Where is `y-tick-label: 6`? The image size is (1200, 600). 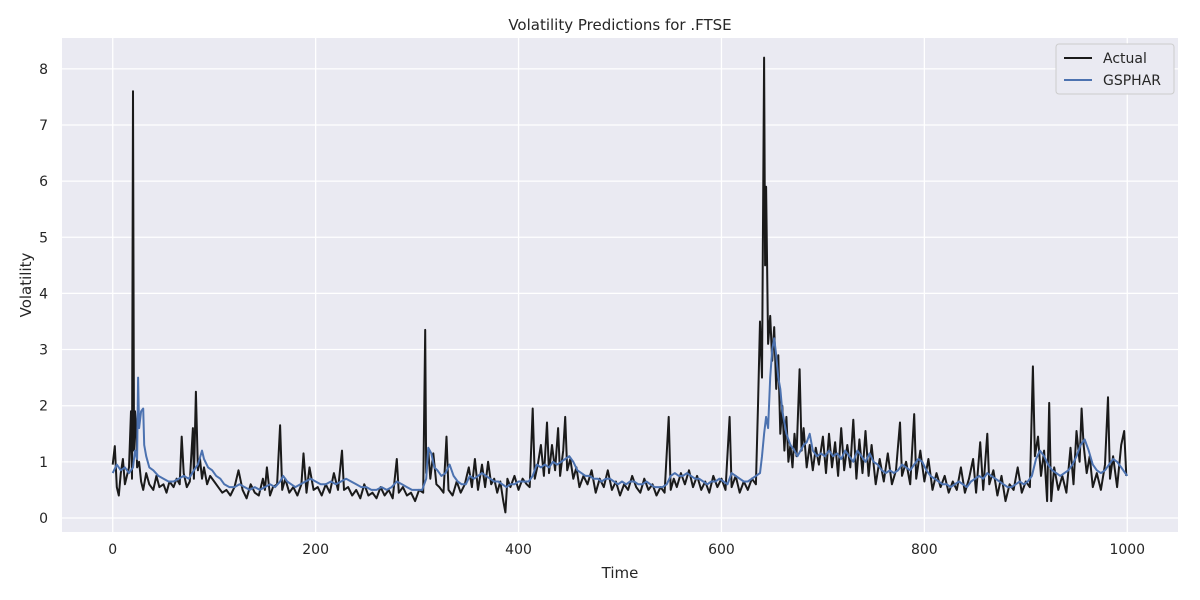 y-tick-label: 6 is located at coordinates (43, 182).